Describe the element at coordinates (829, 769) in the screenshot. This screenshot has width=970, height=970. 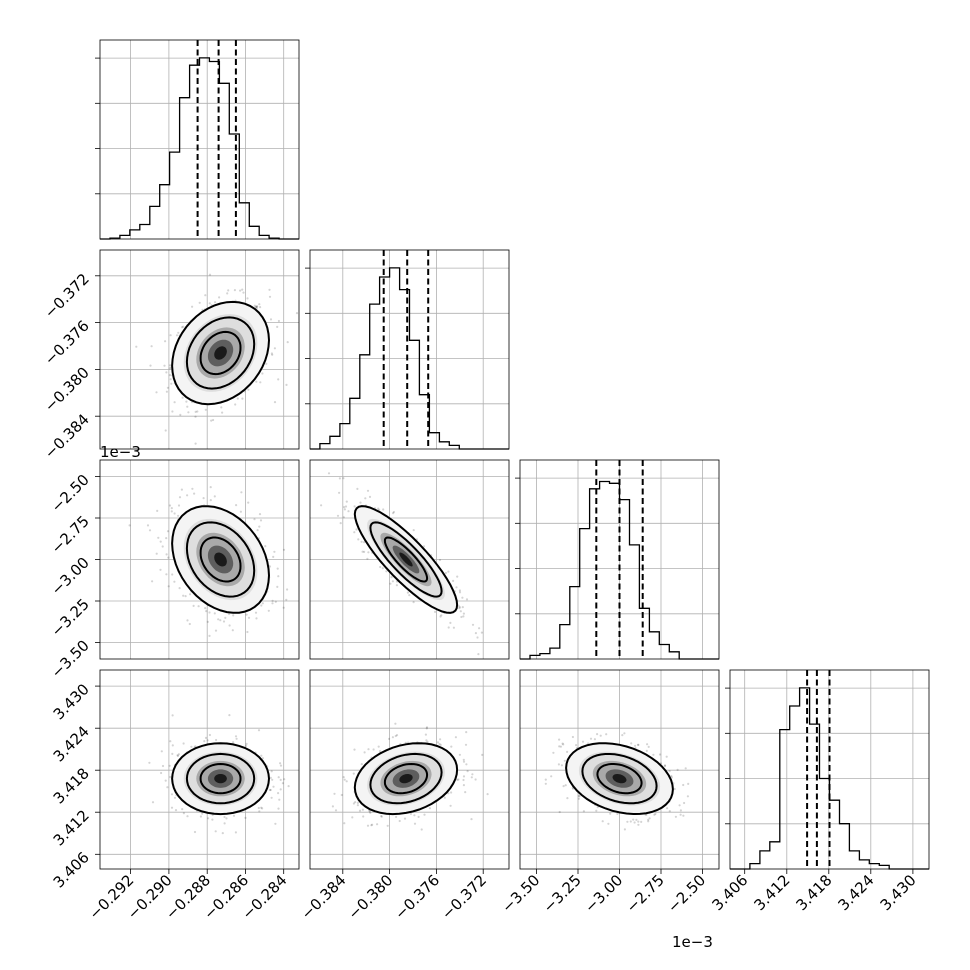
I see `panel-frame` at that location.